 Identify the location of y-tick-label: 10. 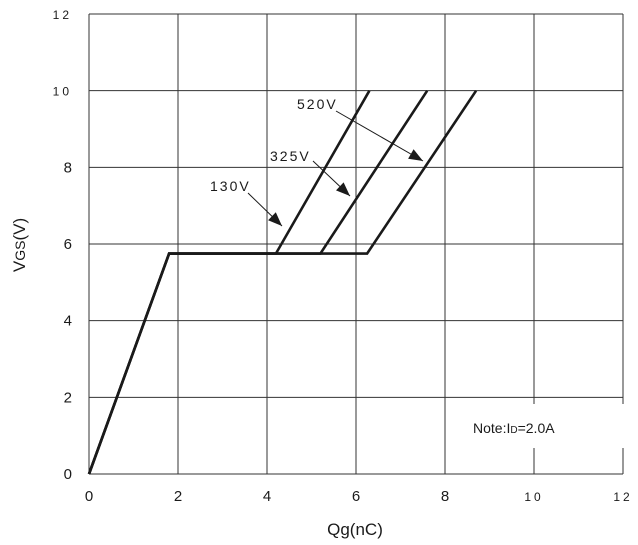
(62, 92).